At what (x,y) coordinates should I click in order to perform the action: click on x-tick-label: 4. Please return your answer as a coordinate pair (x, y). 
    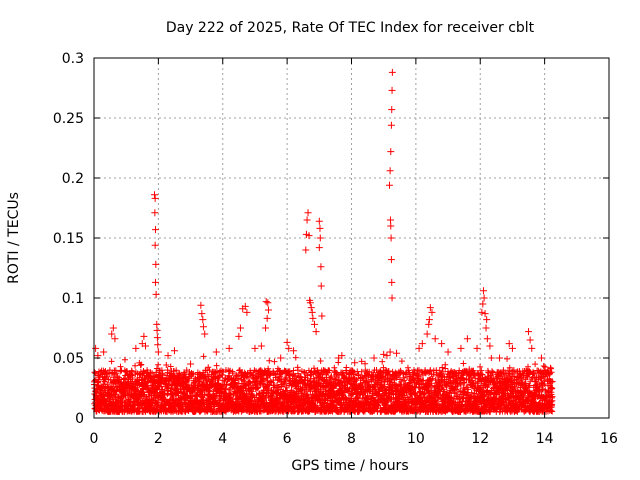
    Looking at the image, I should click on (222, 439).